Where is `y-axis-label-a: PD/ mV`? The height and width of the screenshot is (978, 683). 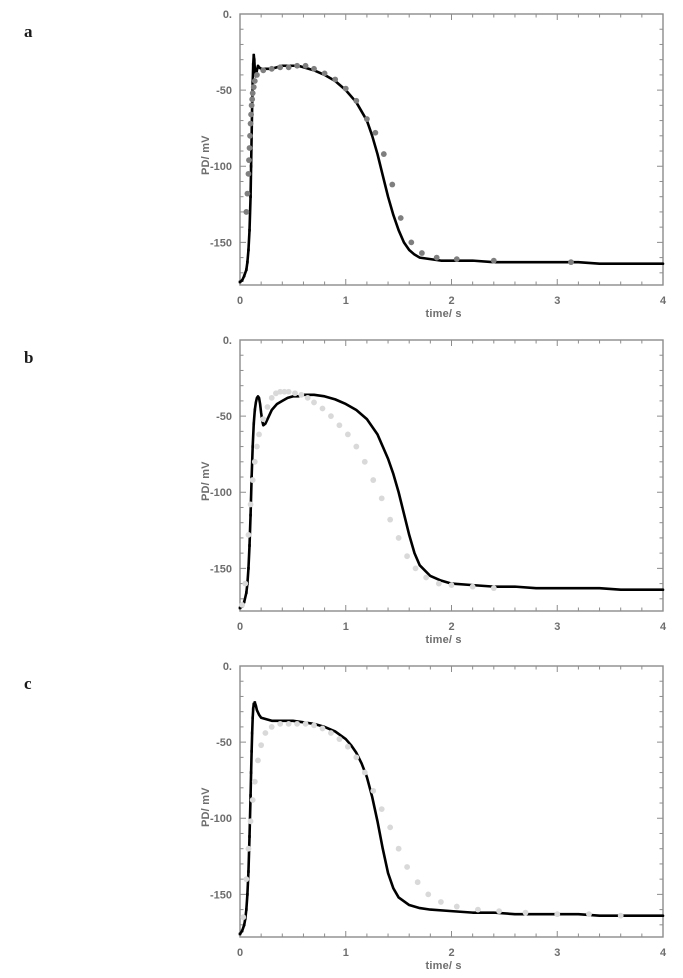
y-axis-label-a: PD/ mV is located at coordinates (206, 155).